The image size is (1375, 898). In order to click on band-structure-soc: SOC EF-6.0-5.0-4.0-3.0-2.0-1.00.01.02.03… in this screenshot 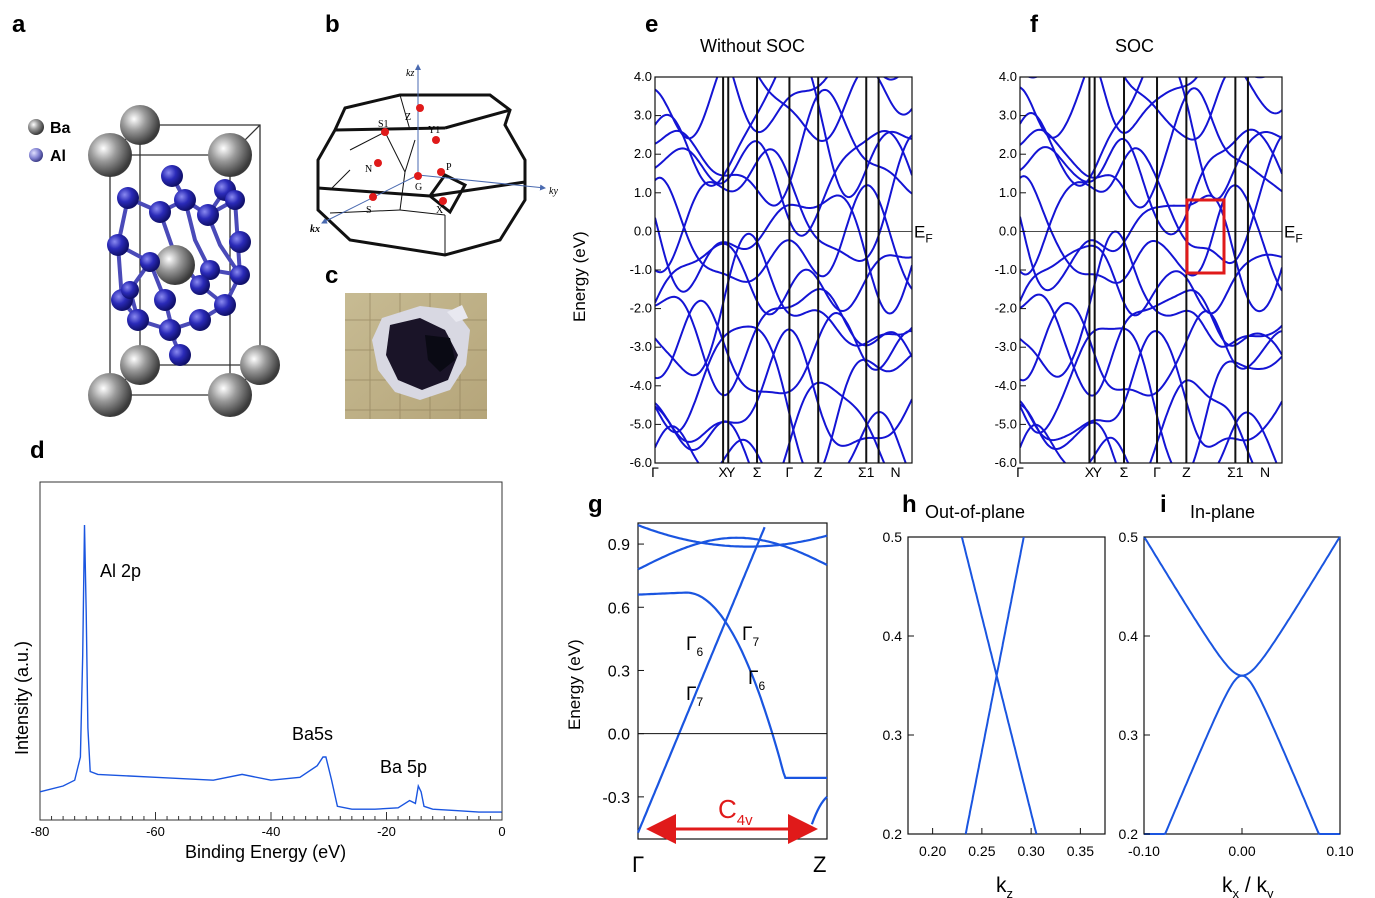, I will do `click(1136, 259)`.